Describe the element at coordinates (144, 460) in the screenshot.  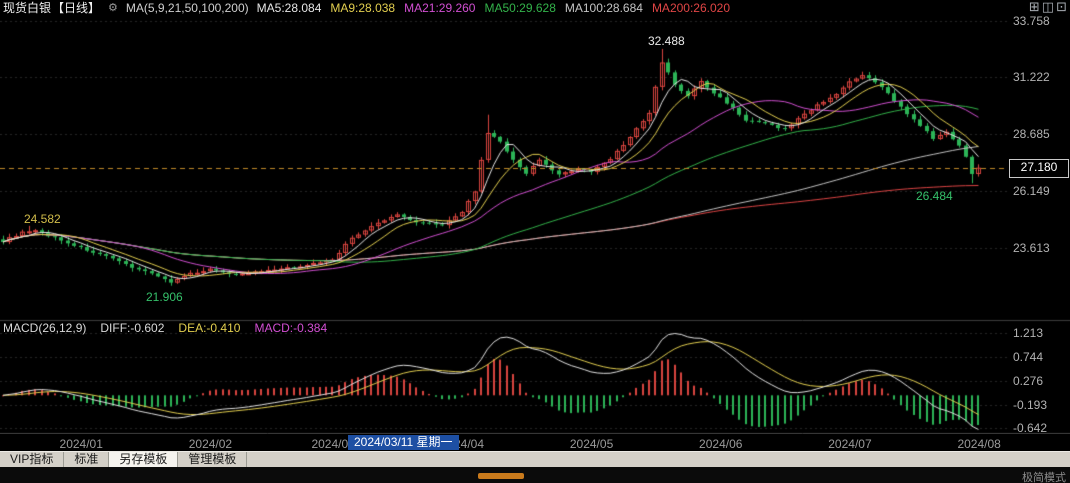
I see `tab-另存模板: 另存模板` at that location.